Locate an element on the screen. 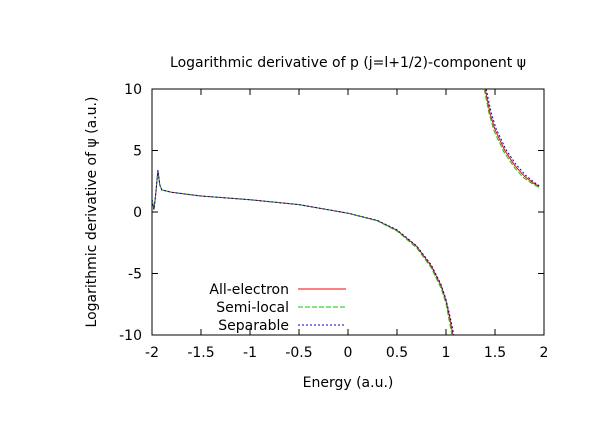 The height and width of the screenshot is (428, 612). y-tick-label: 5 is located at coordinates (137, 152).